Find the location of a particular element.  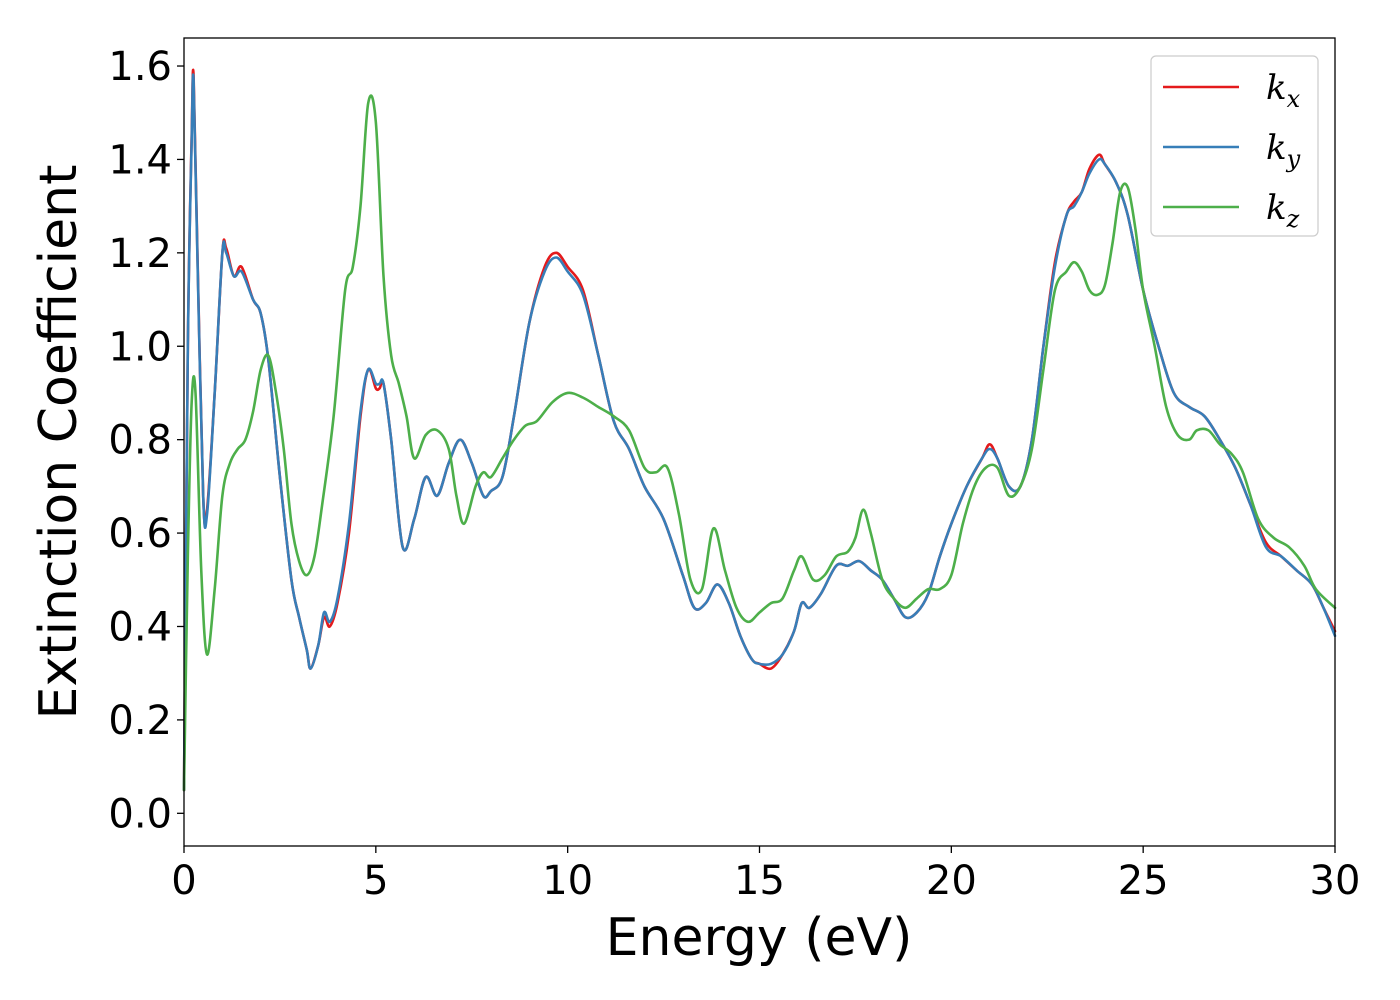

y-axis-label: Extinction Coefficient is located at coordinates (59, 442).